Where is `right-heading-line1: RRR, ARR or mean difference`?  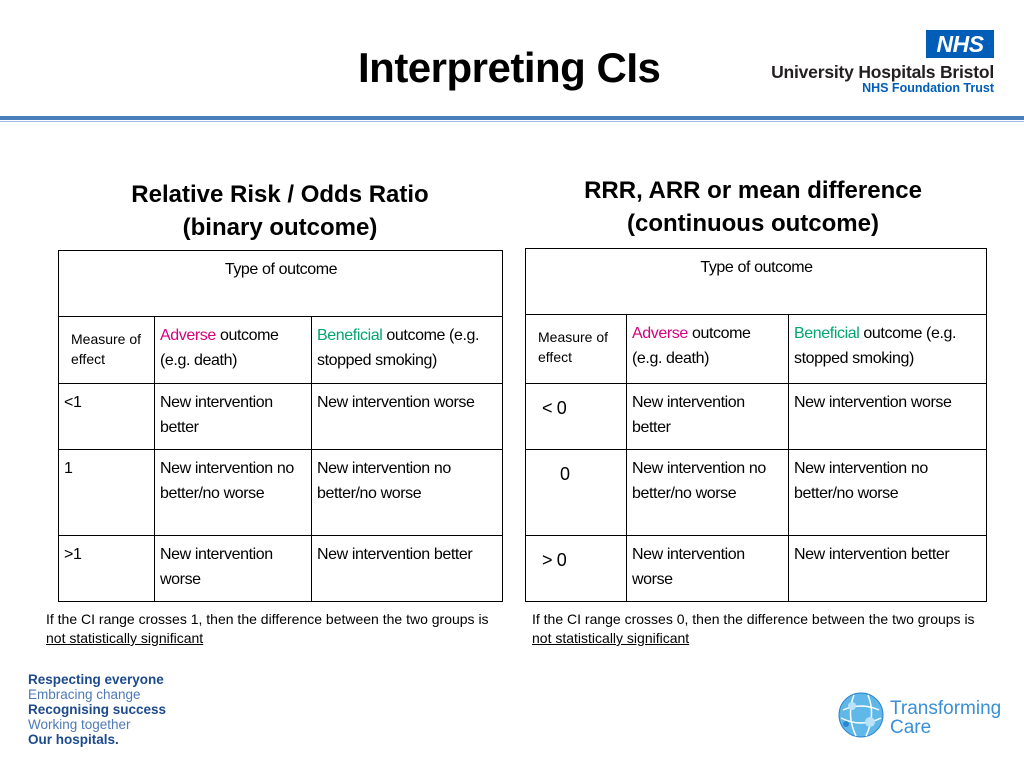
right-heading-line1: RRR, ARR or mean difference is located at coordinates (753, 190).